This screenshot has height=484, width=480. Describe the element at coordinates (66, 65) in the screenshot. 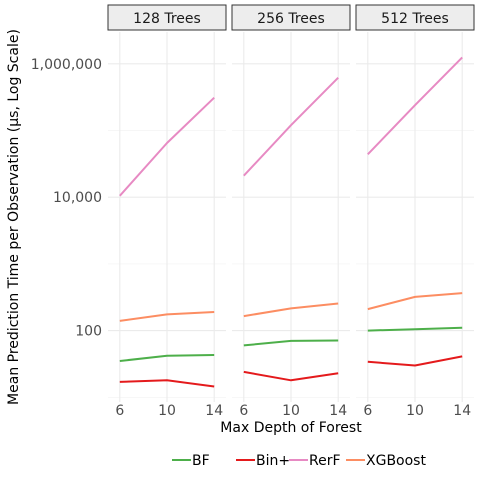

I see `y-tick-label: 1,000,000` at that location.